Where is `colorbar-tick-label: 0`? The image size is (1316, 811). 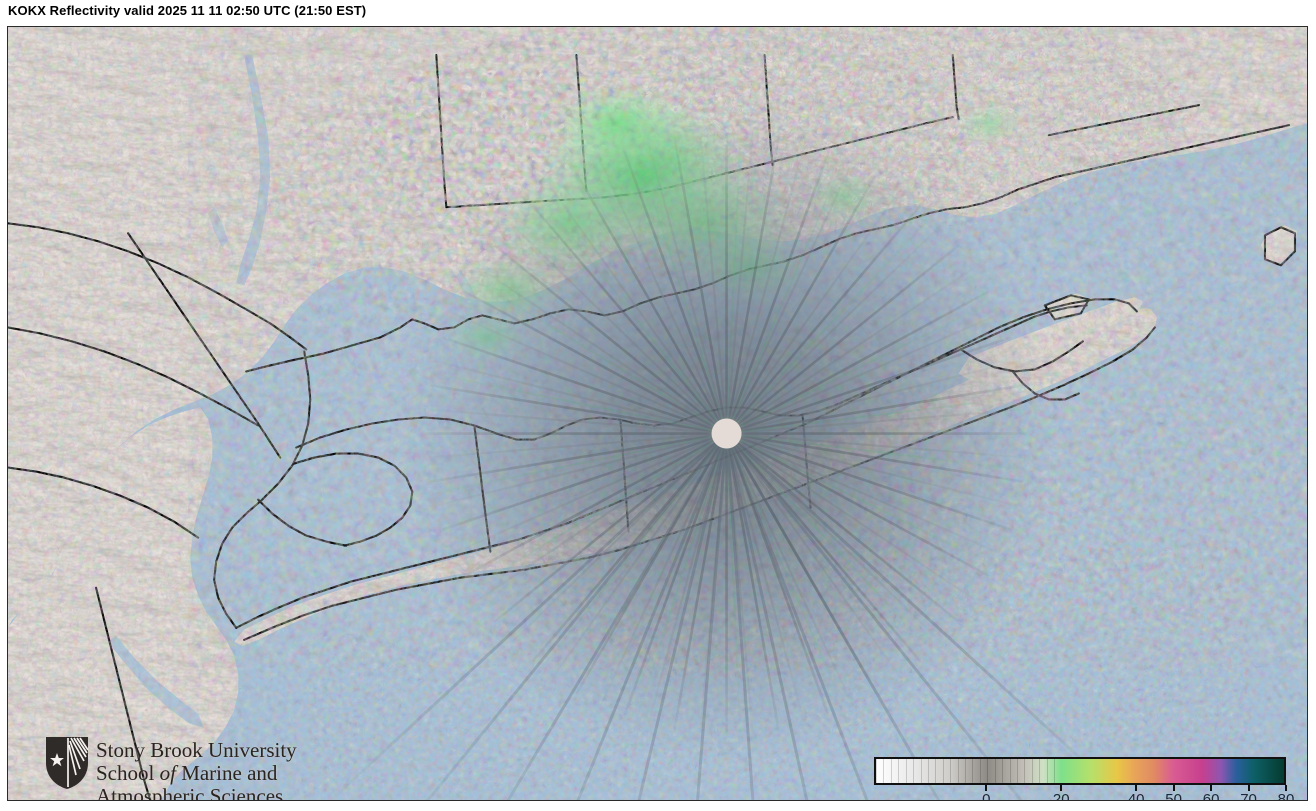
colorbar-tick-label: 0 is located at coordinates (986, 795).